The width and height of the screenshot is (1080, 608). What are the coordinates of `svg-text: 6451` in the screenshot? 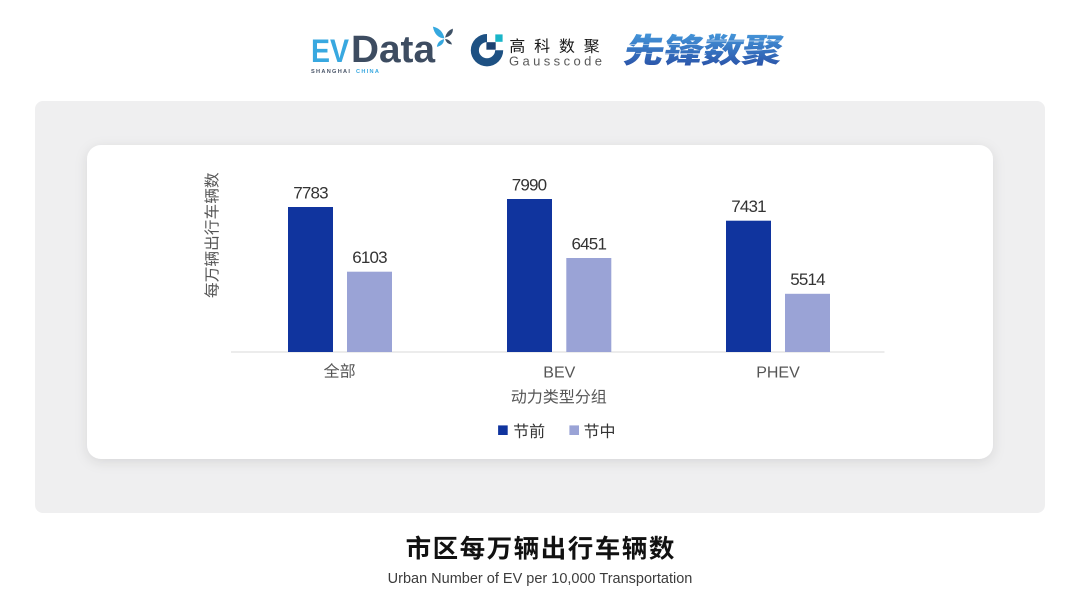 It's located at (588, 243).